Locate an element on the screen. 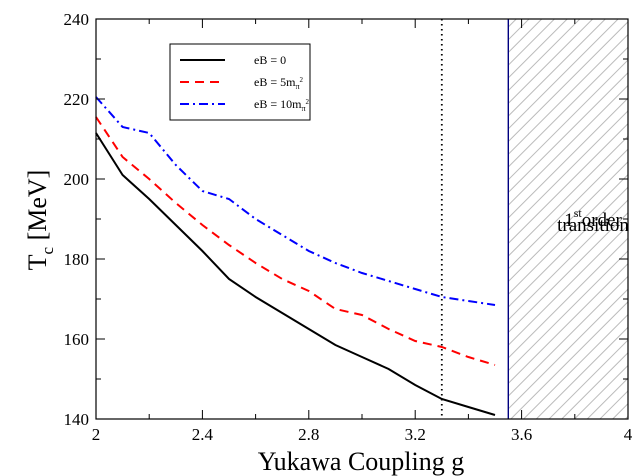 The height and width of the screenshot is (476, 641). x-tick-label: 2 is located at coordinates (96, 434).